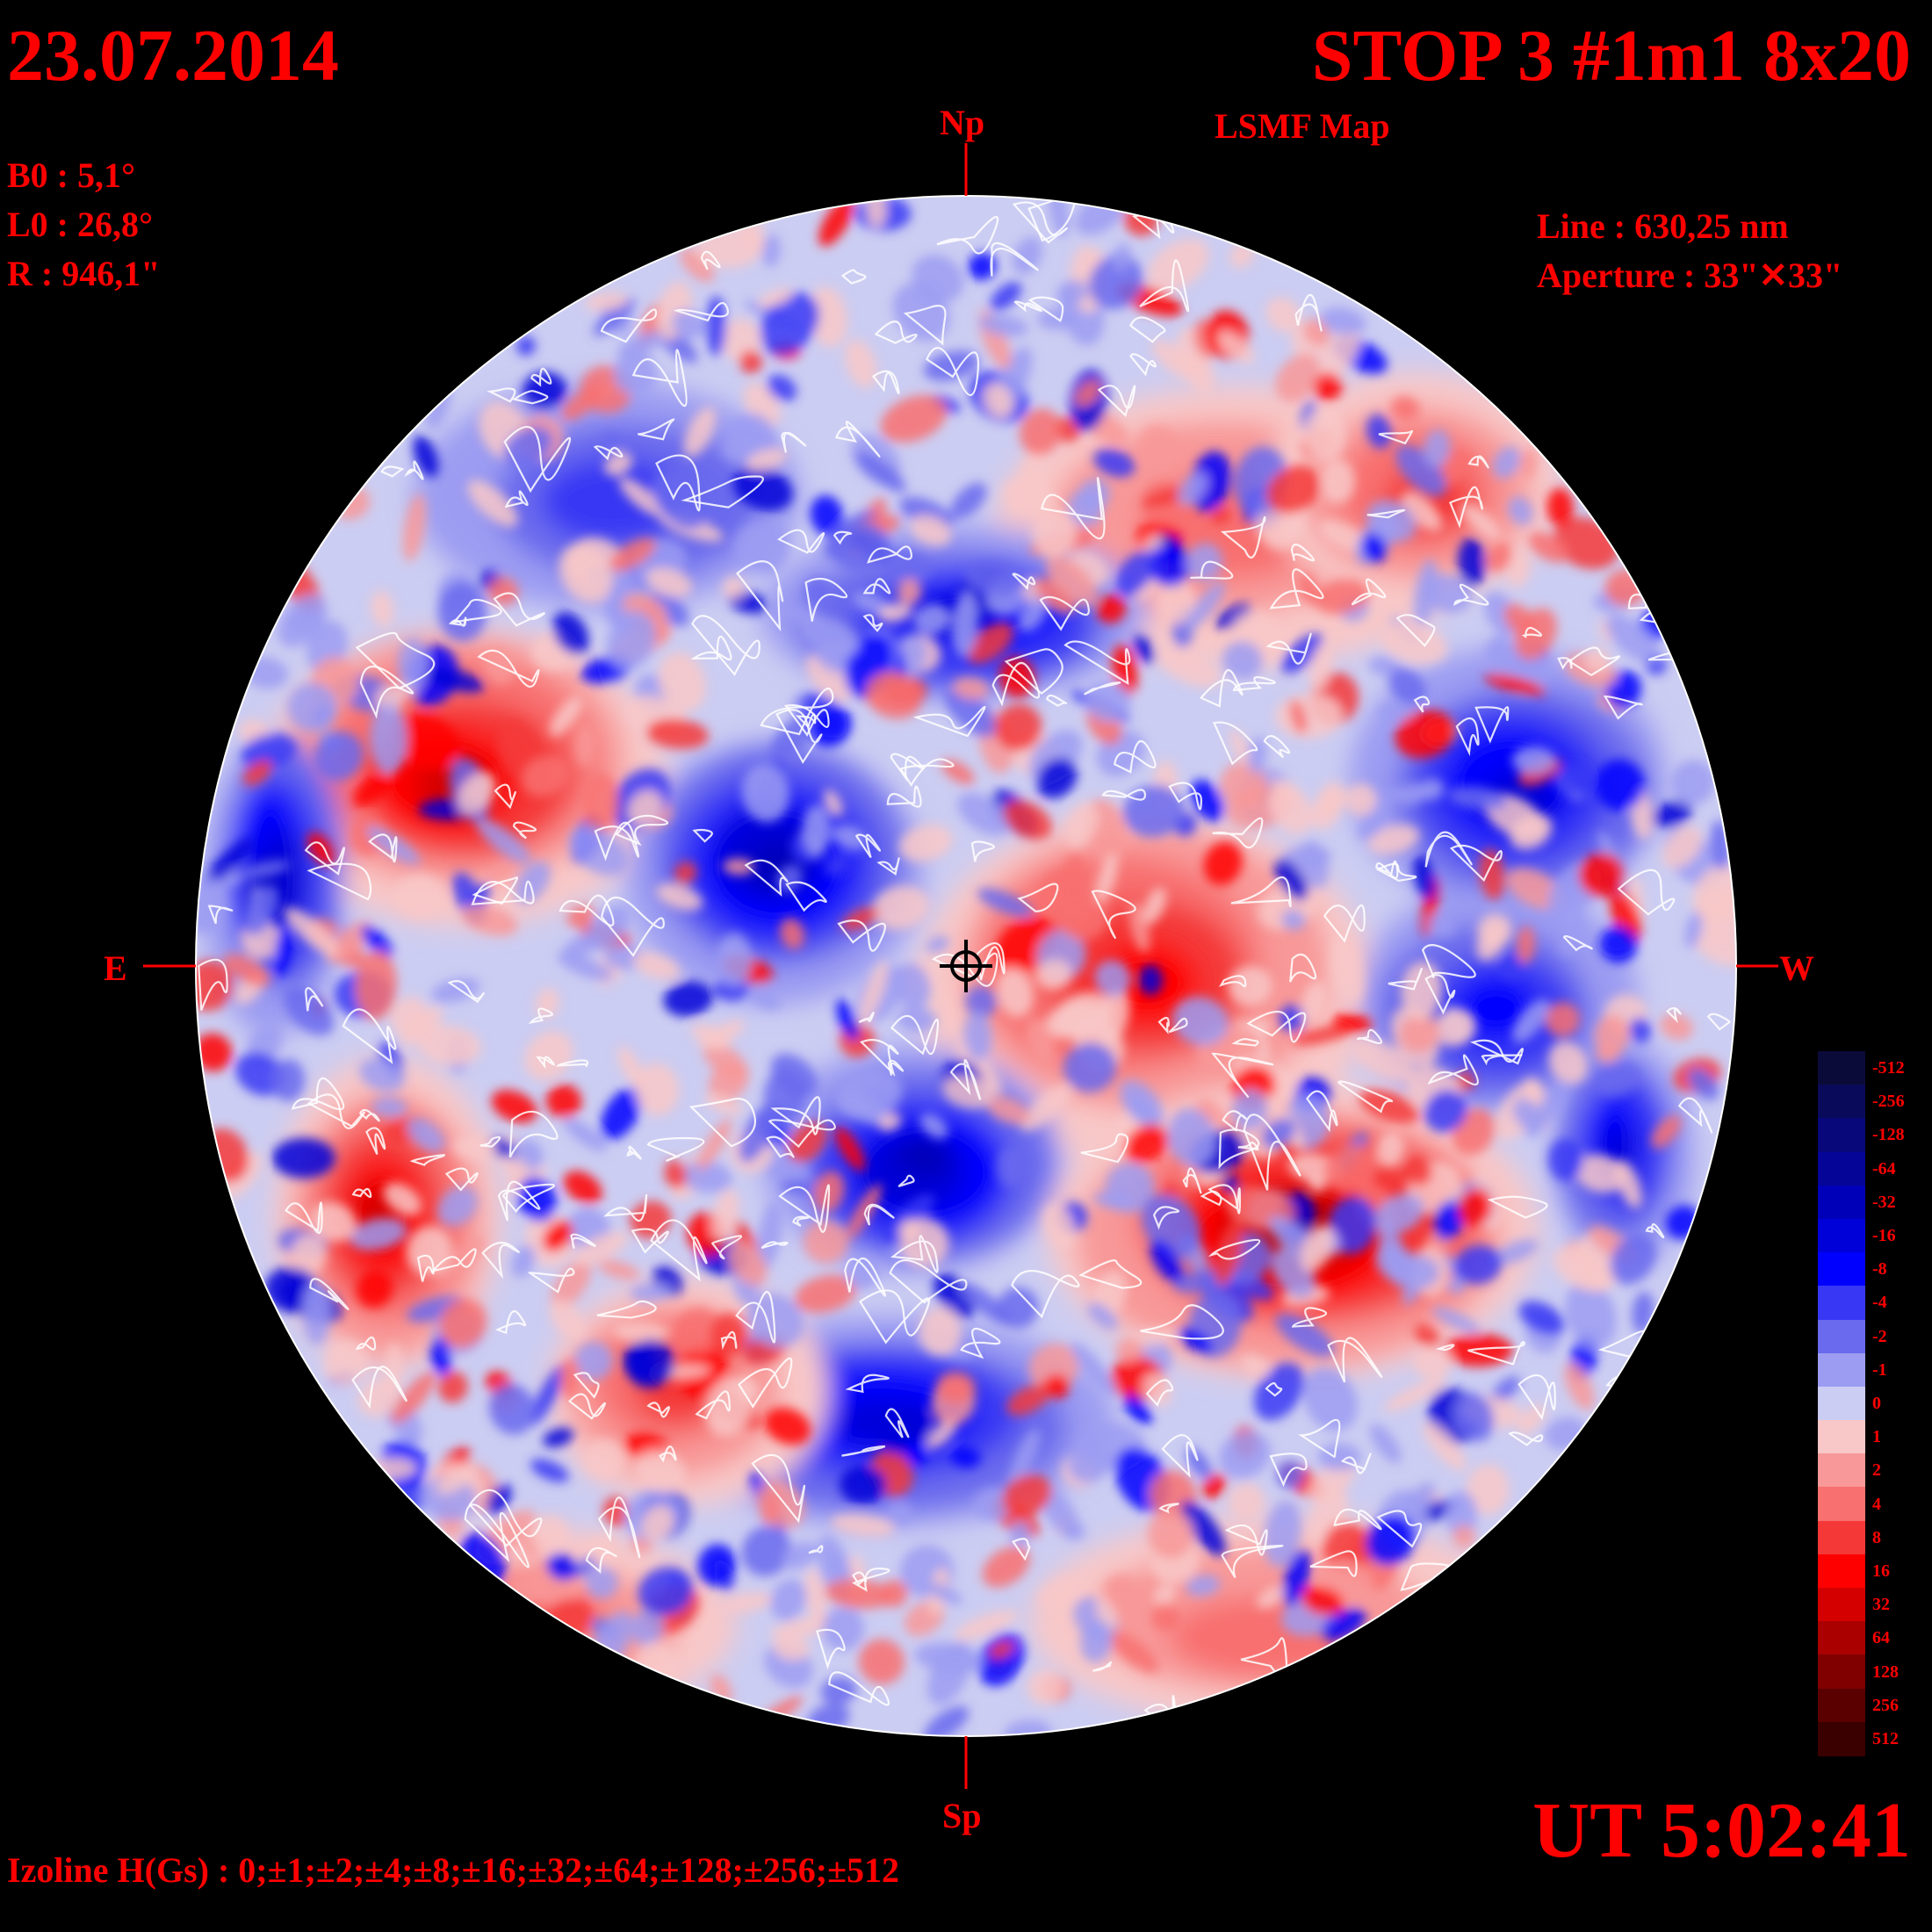 Image resolution: width=1932 pixels, height=1932 pixels. I want to click on color-scale-label: 128, so click(1885, 1672).